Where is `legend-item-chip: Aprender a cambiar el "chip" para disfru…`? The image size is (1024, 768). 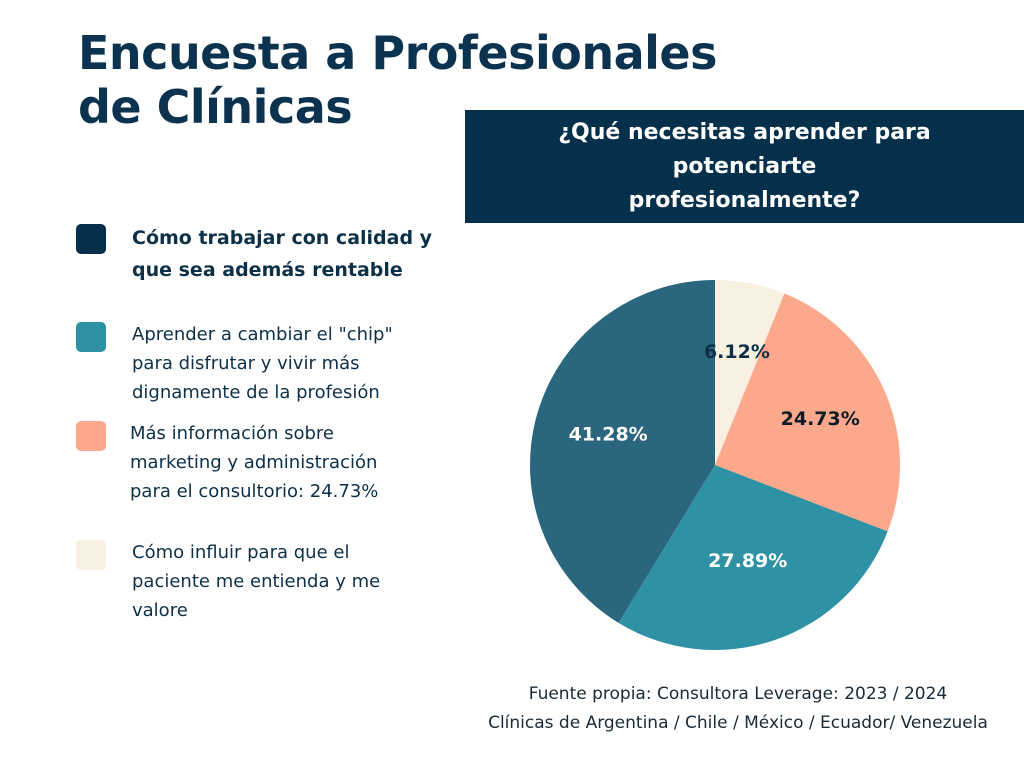
legend-item-chip: Aprender a cambiar el "chip" para disfru… is located at coordinates (244, 363).